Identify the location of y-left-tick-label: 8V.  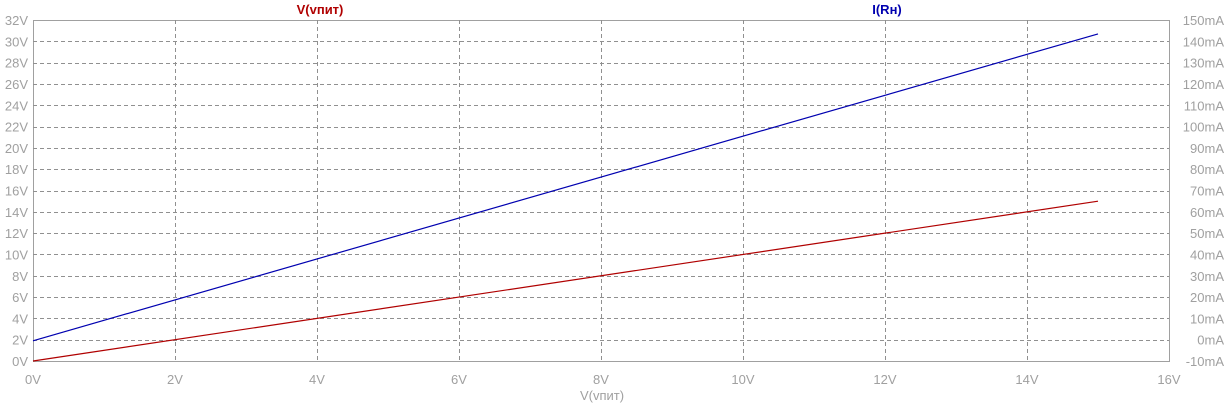
(20, 276).